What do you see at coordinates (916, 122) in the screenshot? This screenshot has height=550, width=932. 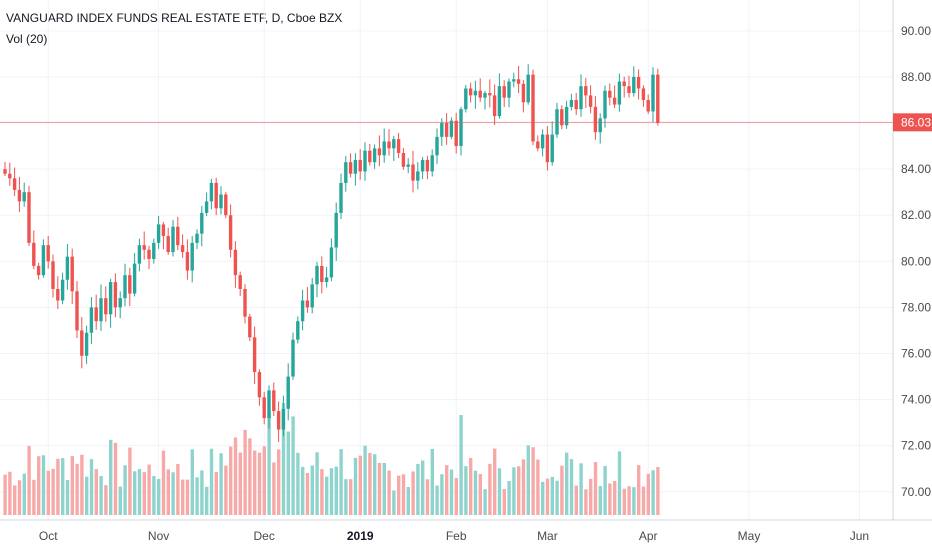 I see `last-price-value: 86.03` at bounding box center [916, 122].